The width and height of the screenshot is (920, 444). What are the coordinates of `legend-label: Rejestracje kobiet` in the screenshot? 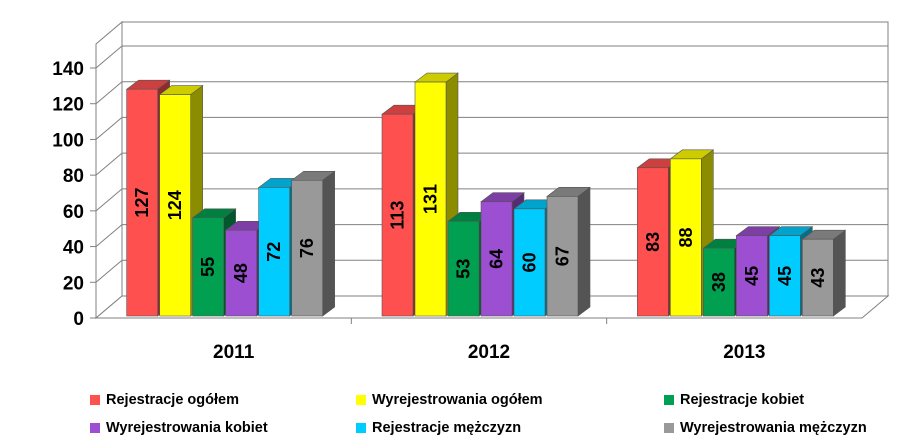 It's located at (742, 400).